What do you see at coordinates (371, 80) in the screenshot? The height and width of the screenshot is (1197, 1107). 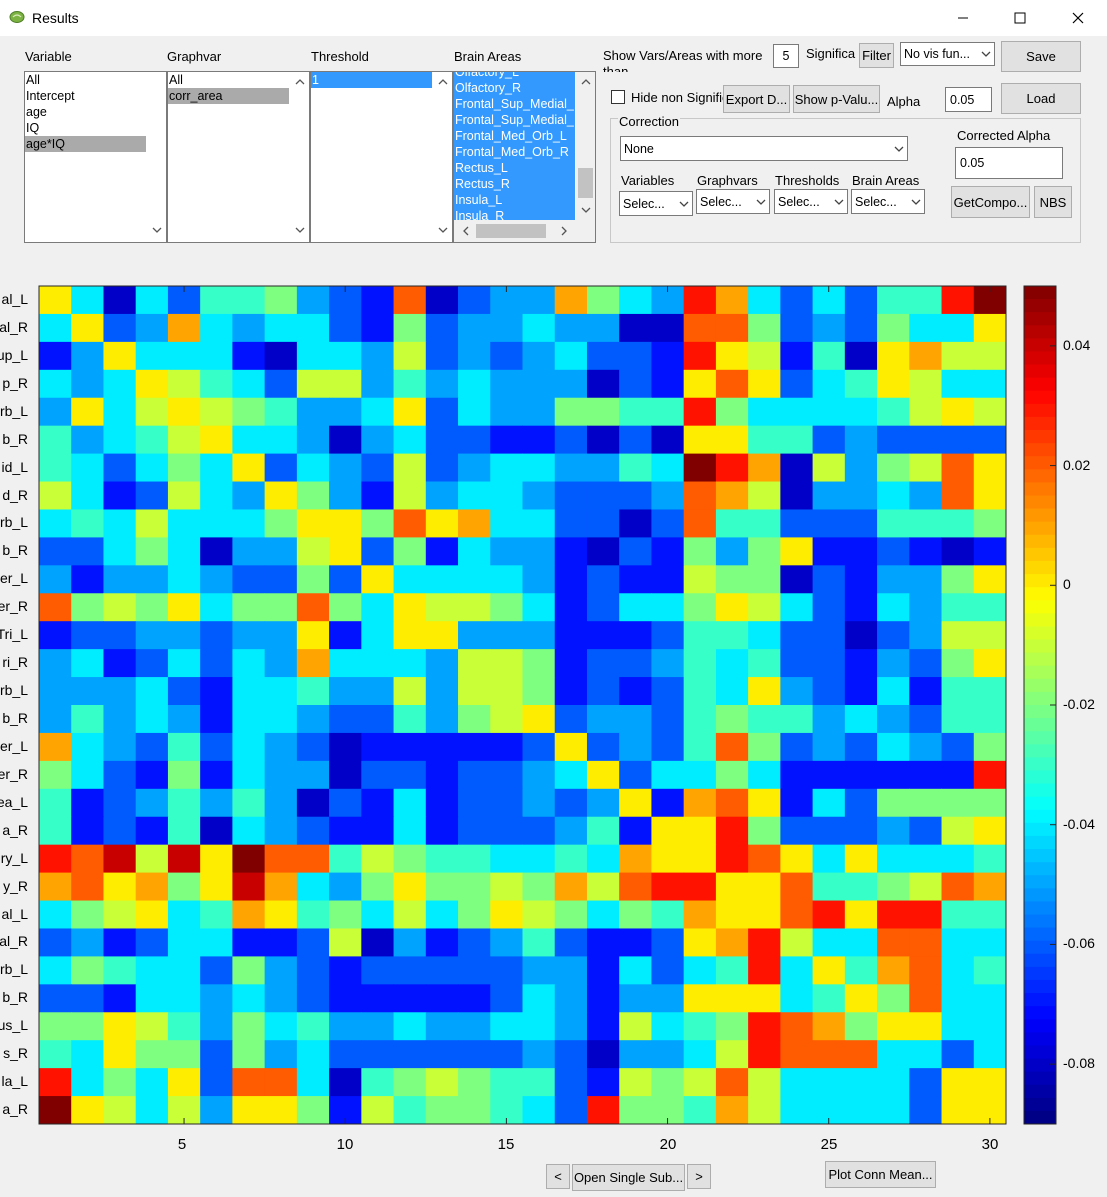 I see `list-item-selected: 1` at bounding box center [371, 80].